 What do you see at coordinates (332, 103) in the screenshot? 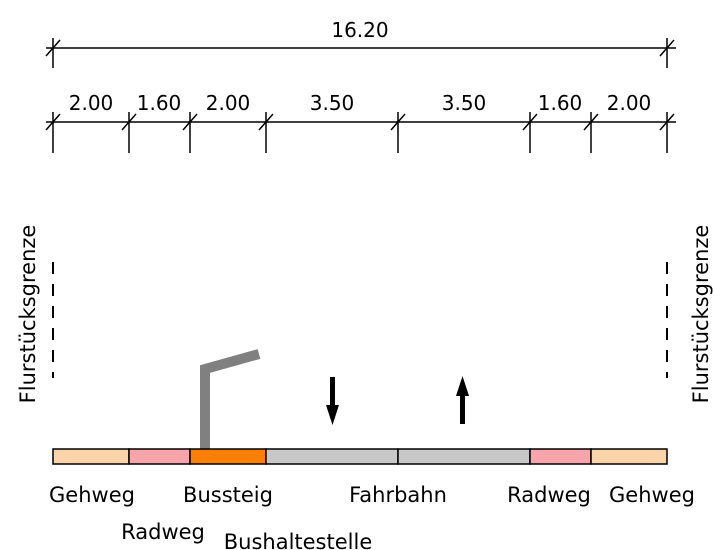
I see `segment-dimension-fahrbahn-left: 3.50` at bounding box center [332, 103].